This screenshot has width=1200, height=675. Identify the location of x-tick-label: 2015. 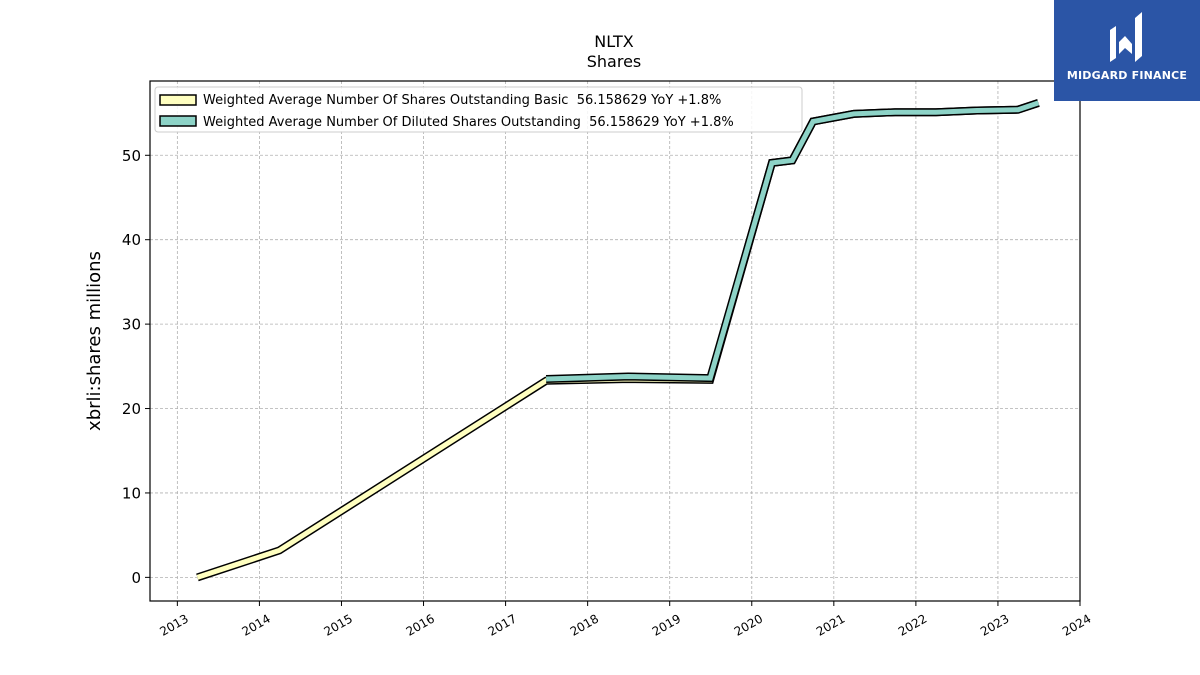
(338, 624).